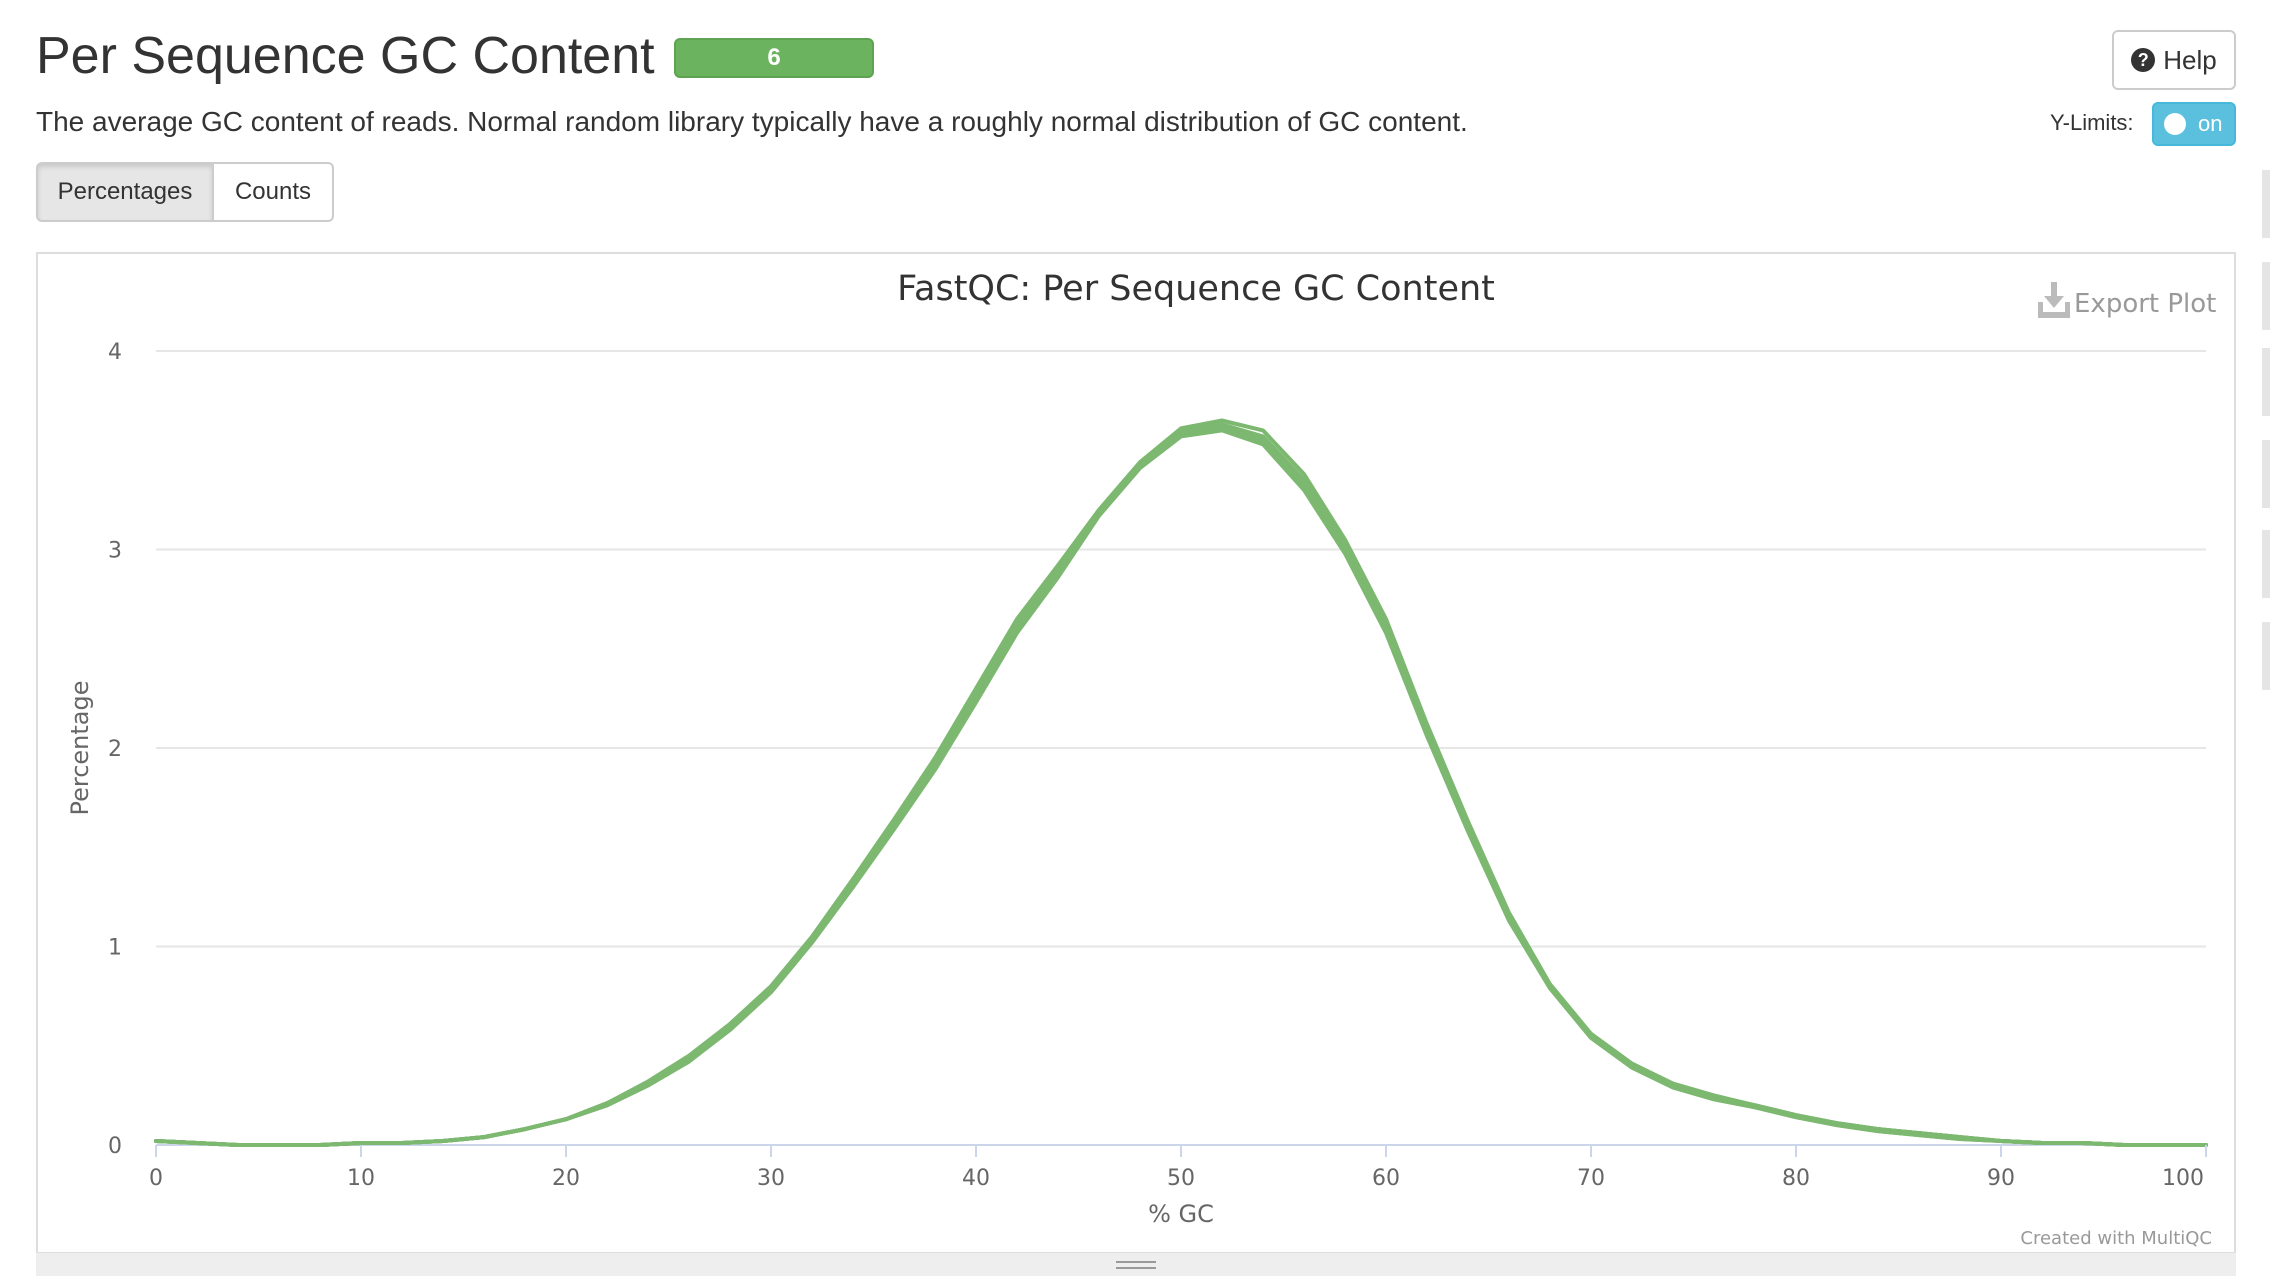 This screenshot has height=1276, width=2270. What do you see at coordinates (2092, 122) in the screenshot?
I see `ylimits-label: Y-Limits:` at bounding box center [2092, 122].